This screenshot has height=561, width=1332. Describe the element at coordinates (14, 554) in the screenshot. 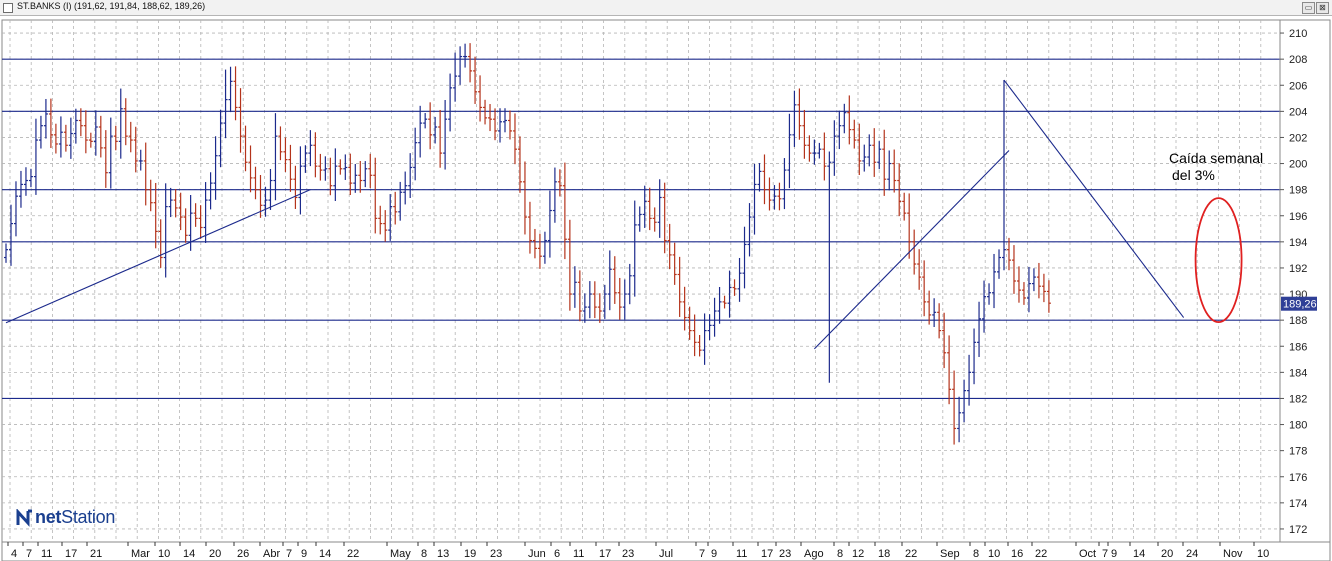

I see `x-axis-tick-label: 4` at that location.